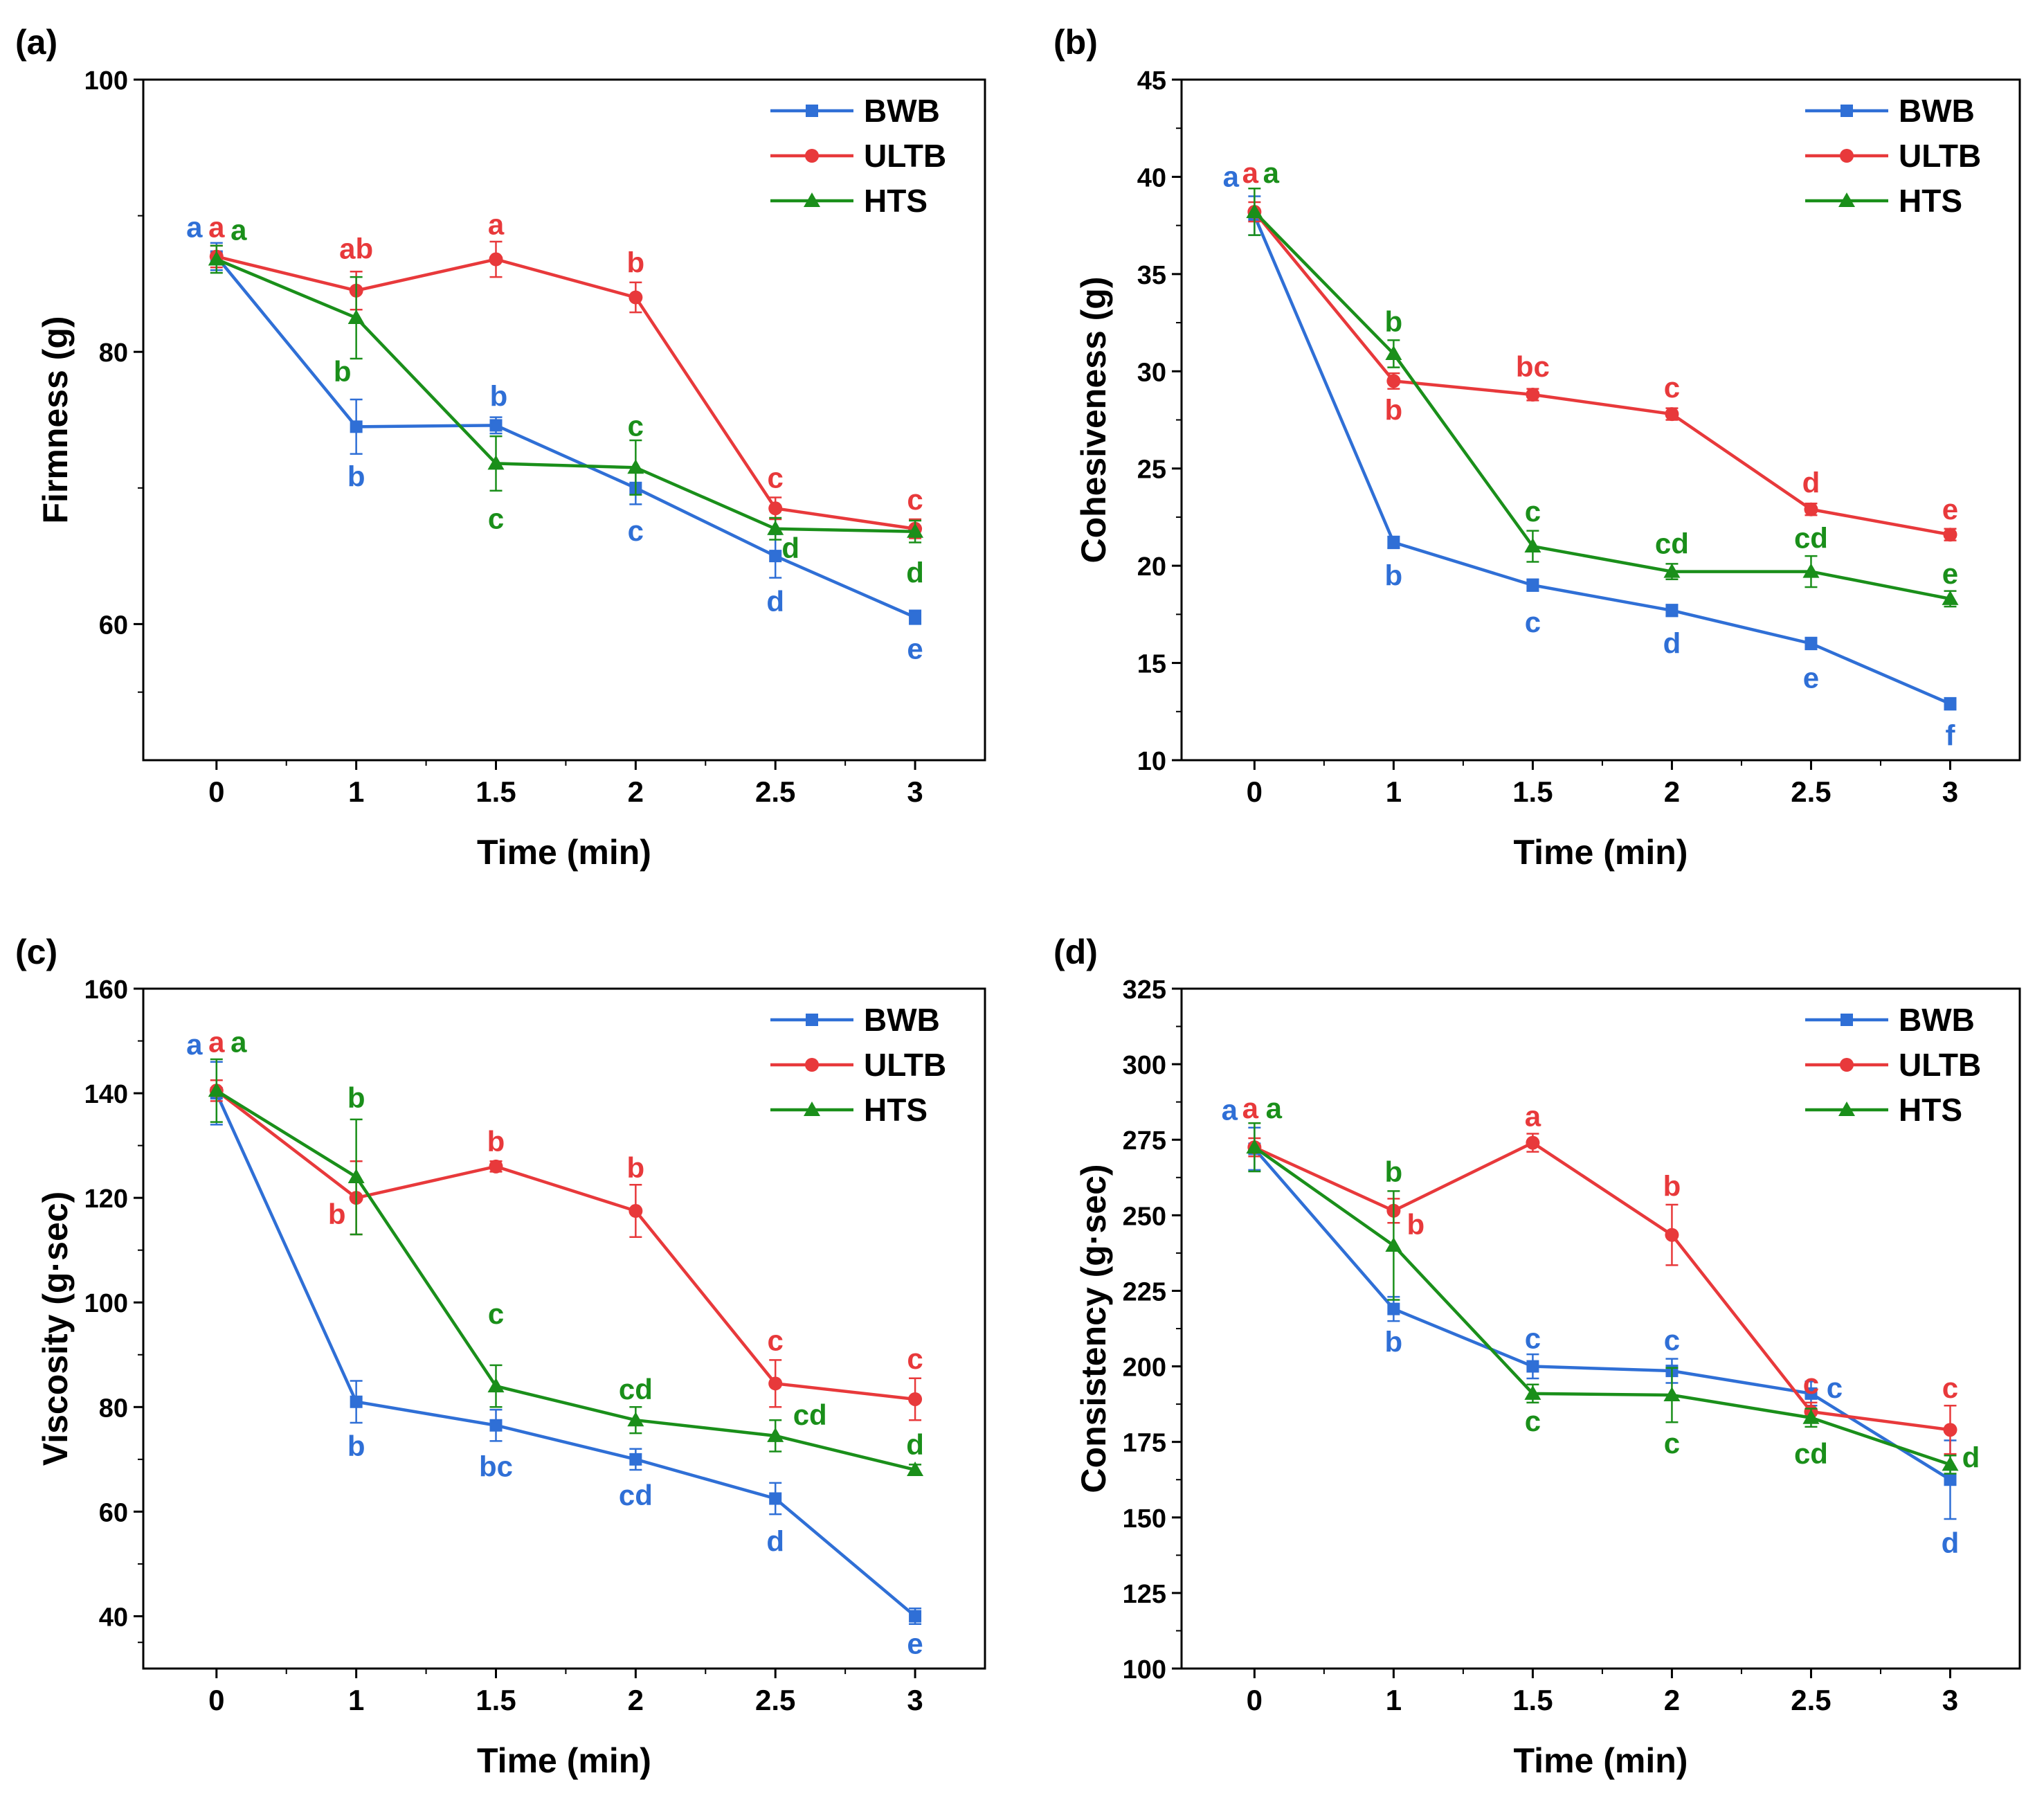 This screenshot has width=2044, height=1798. I want to click on panel-label: (c), so click(36, 952).